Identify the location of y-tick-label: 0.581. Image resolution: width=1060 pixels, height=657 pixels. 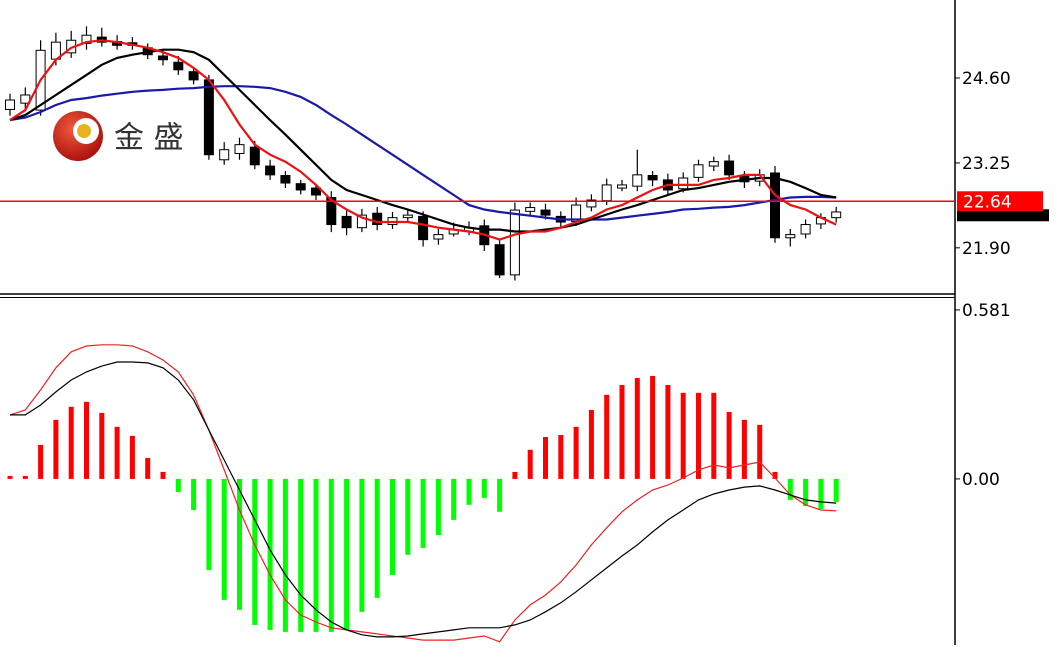
(986, 311).